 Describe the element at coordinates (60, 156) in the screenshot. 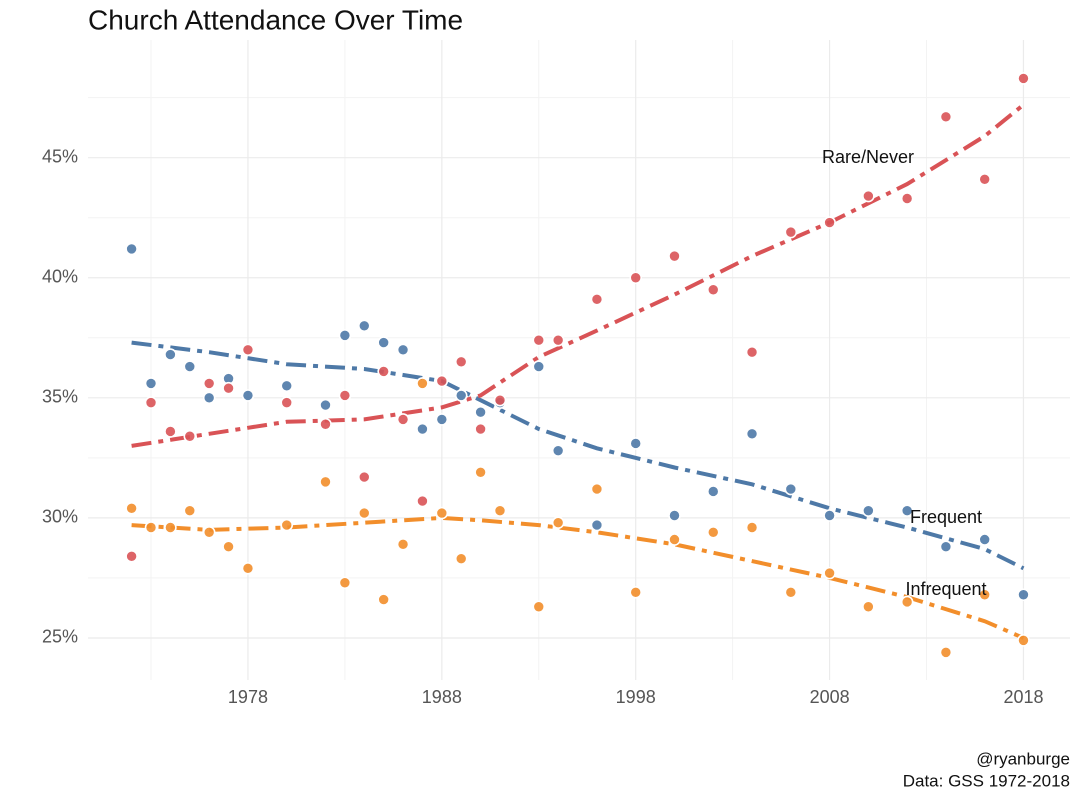

I see `y-tick-label: 45%` at that location.